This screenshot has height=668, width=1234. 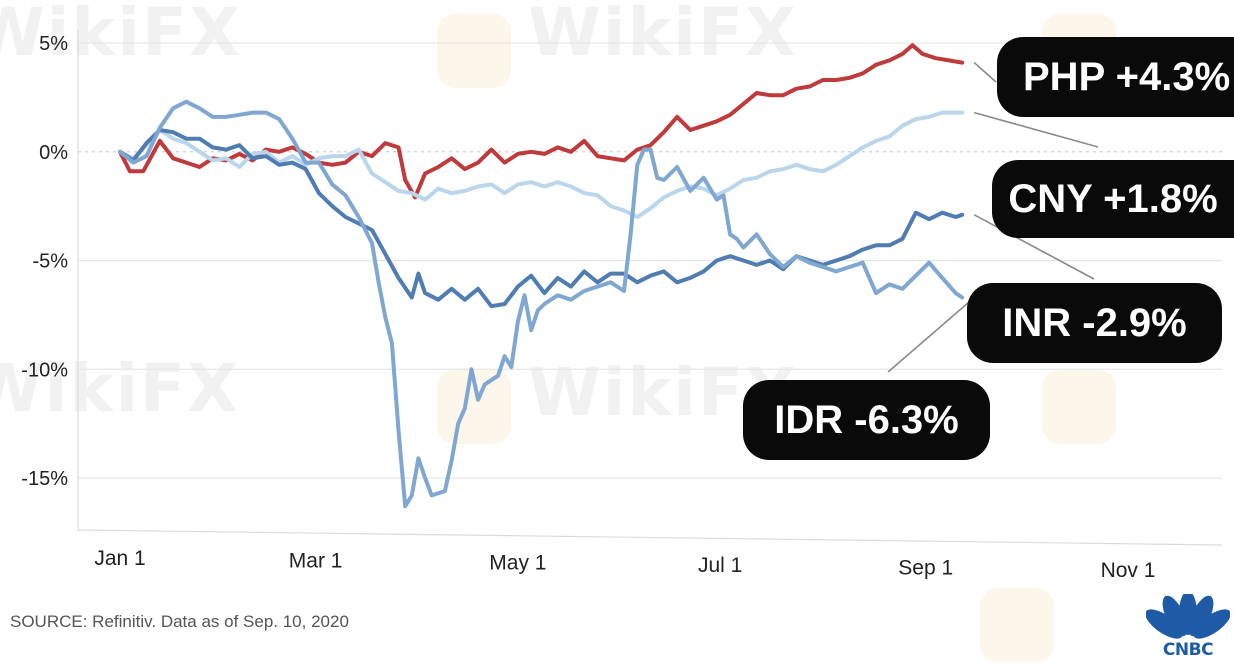 What do you see at coordinates (316, 560) in the screenshot?
I see `x-tick-label: Mar 1` at bounding box center [316, 560].